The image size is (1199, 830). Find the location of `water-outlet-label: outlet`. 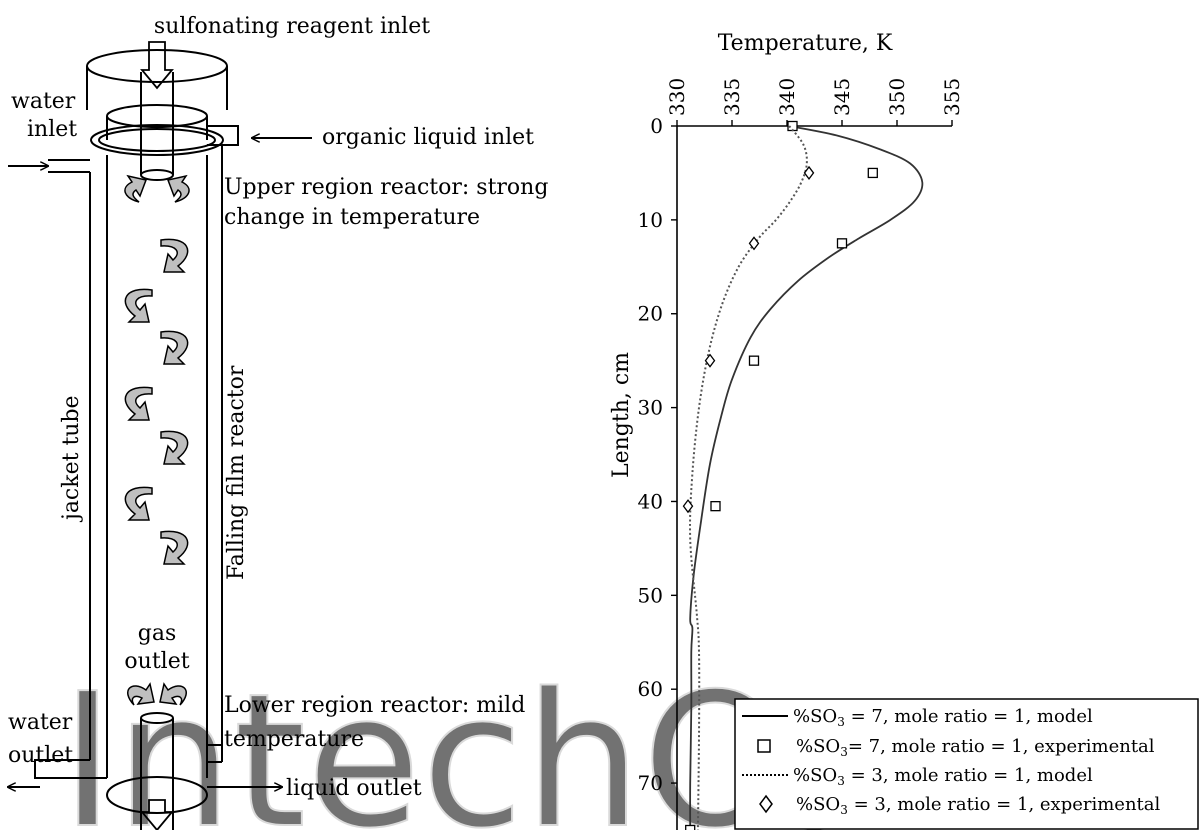

water-outlet-label: outlet is located at coordinates (40, 755).